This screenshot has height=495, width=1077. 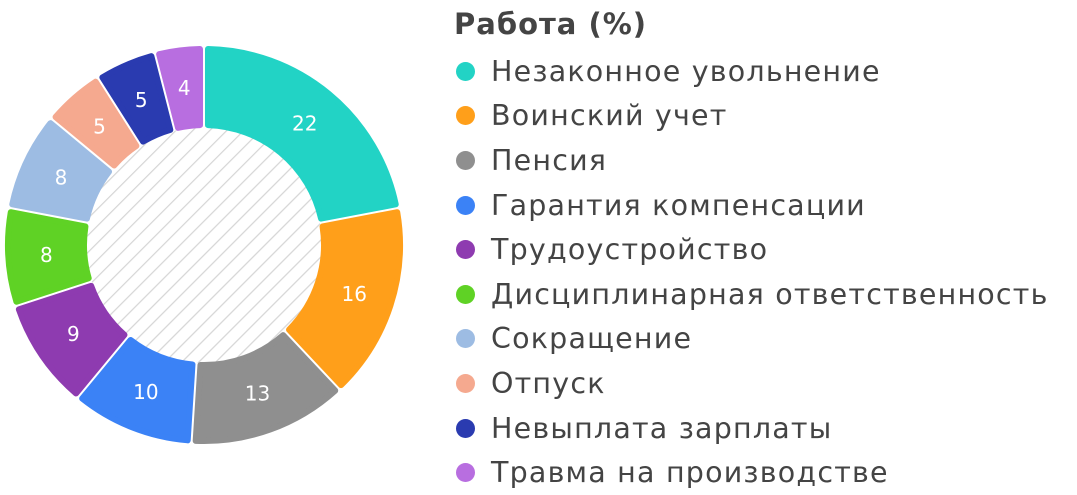 What do you see at coordinates (686, 71) in the screenshot?
I see `legend-label: Незаконное увольнение` at bounding box center [686, 71].